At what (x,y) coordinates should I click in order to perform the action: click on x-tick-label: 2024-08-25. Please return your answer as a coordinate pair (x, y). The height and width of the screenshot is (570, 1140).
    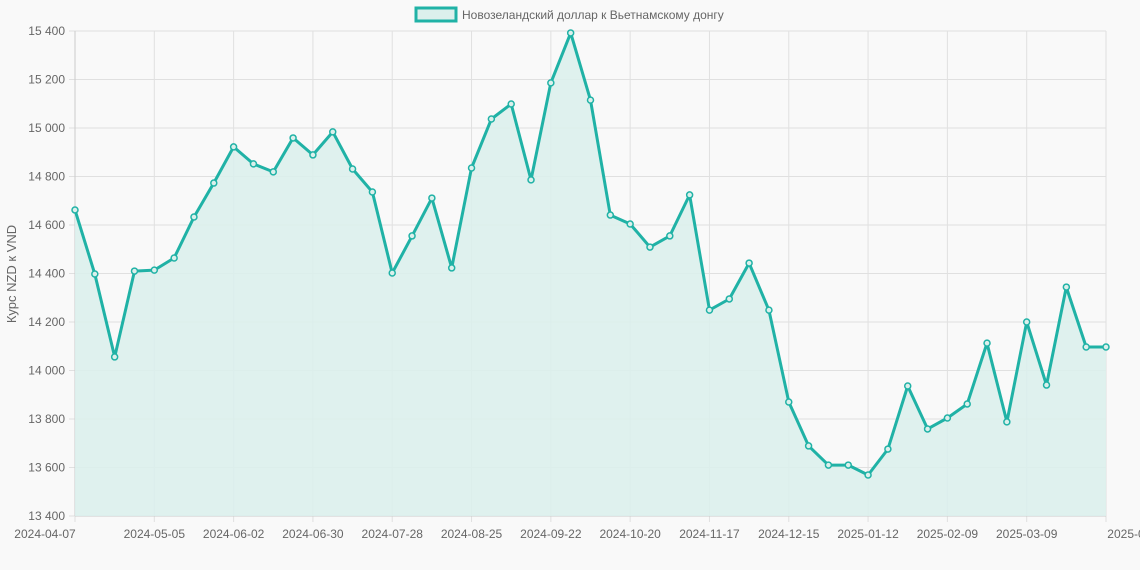
    Looking at the image, I should click on (472, 534).